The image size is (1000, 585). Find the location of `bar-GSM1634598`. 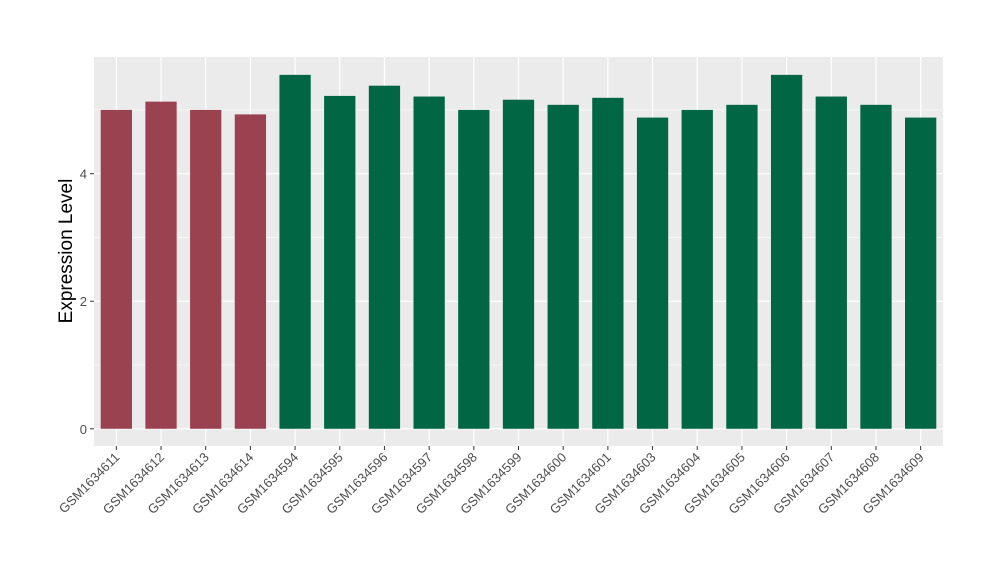

bar-GSM1634598 is located at coordinates (474, 269).